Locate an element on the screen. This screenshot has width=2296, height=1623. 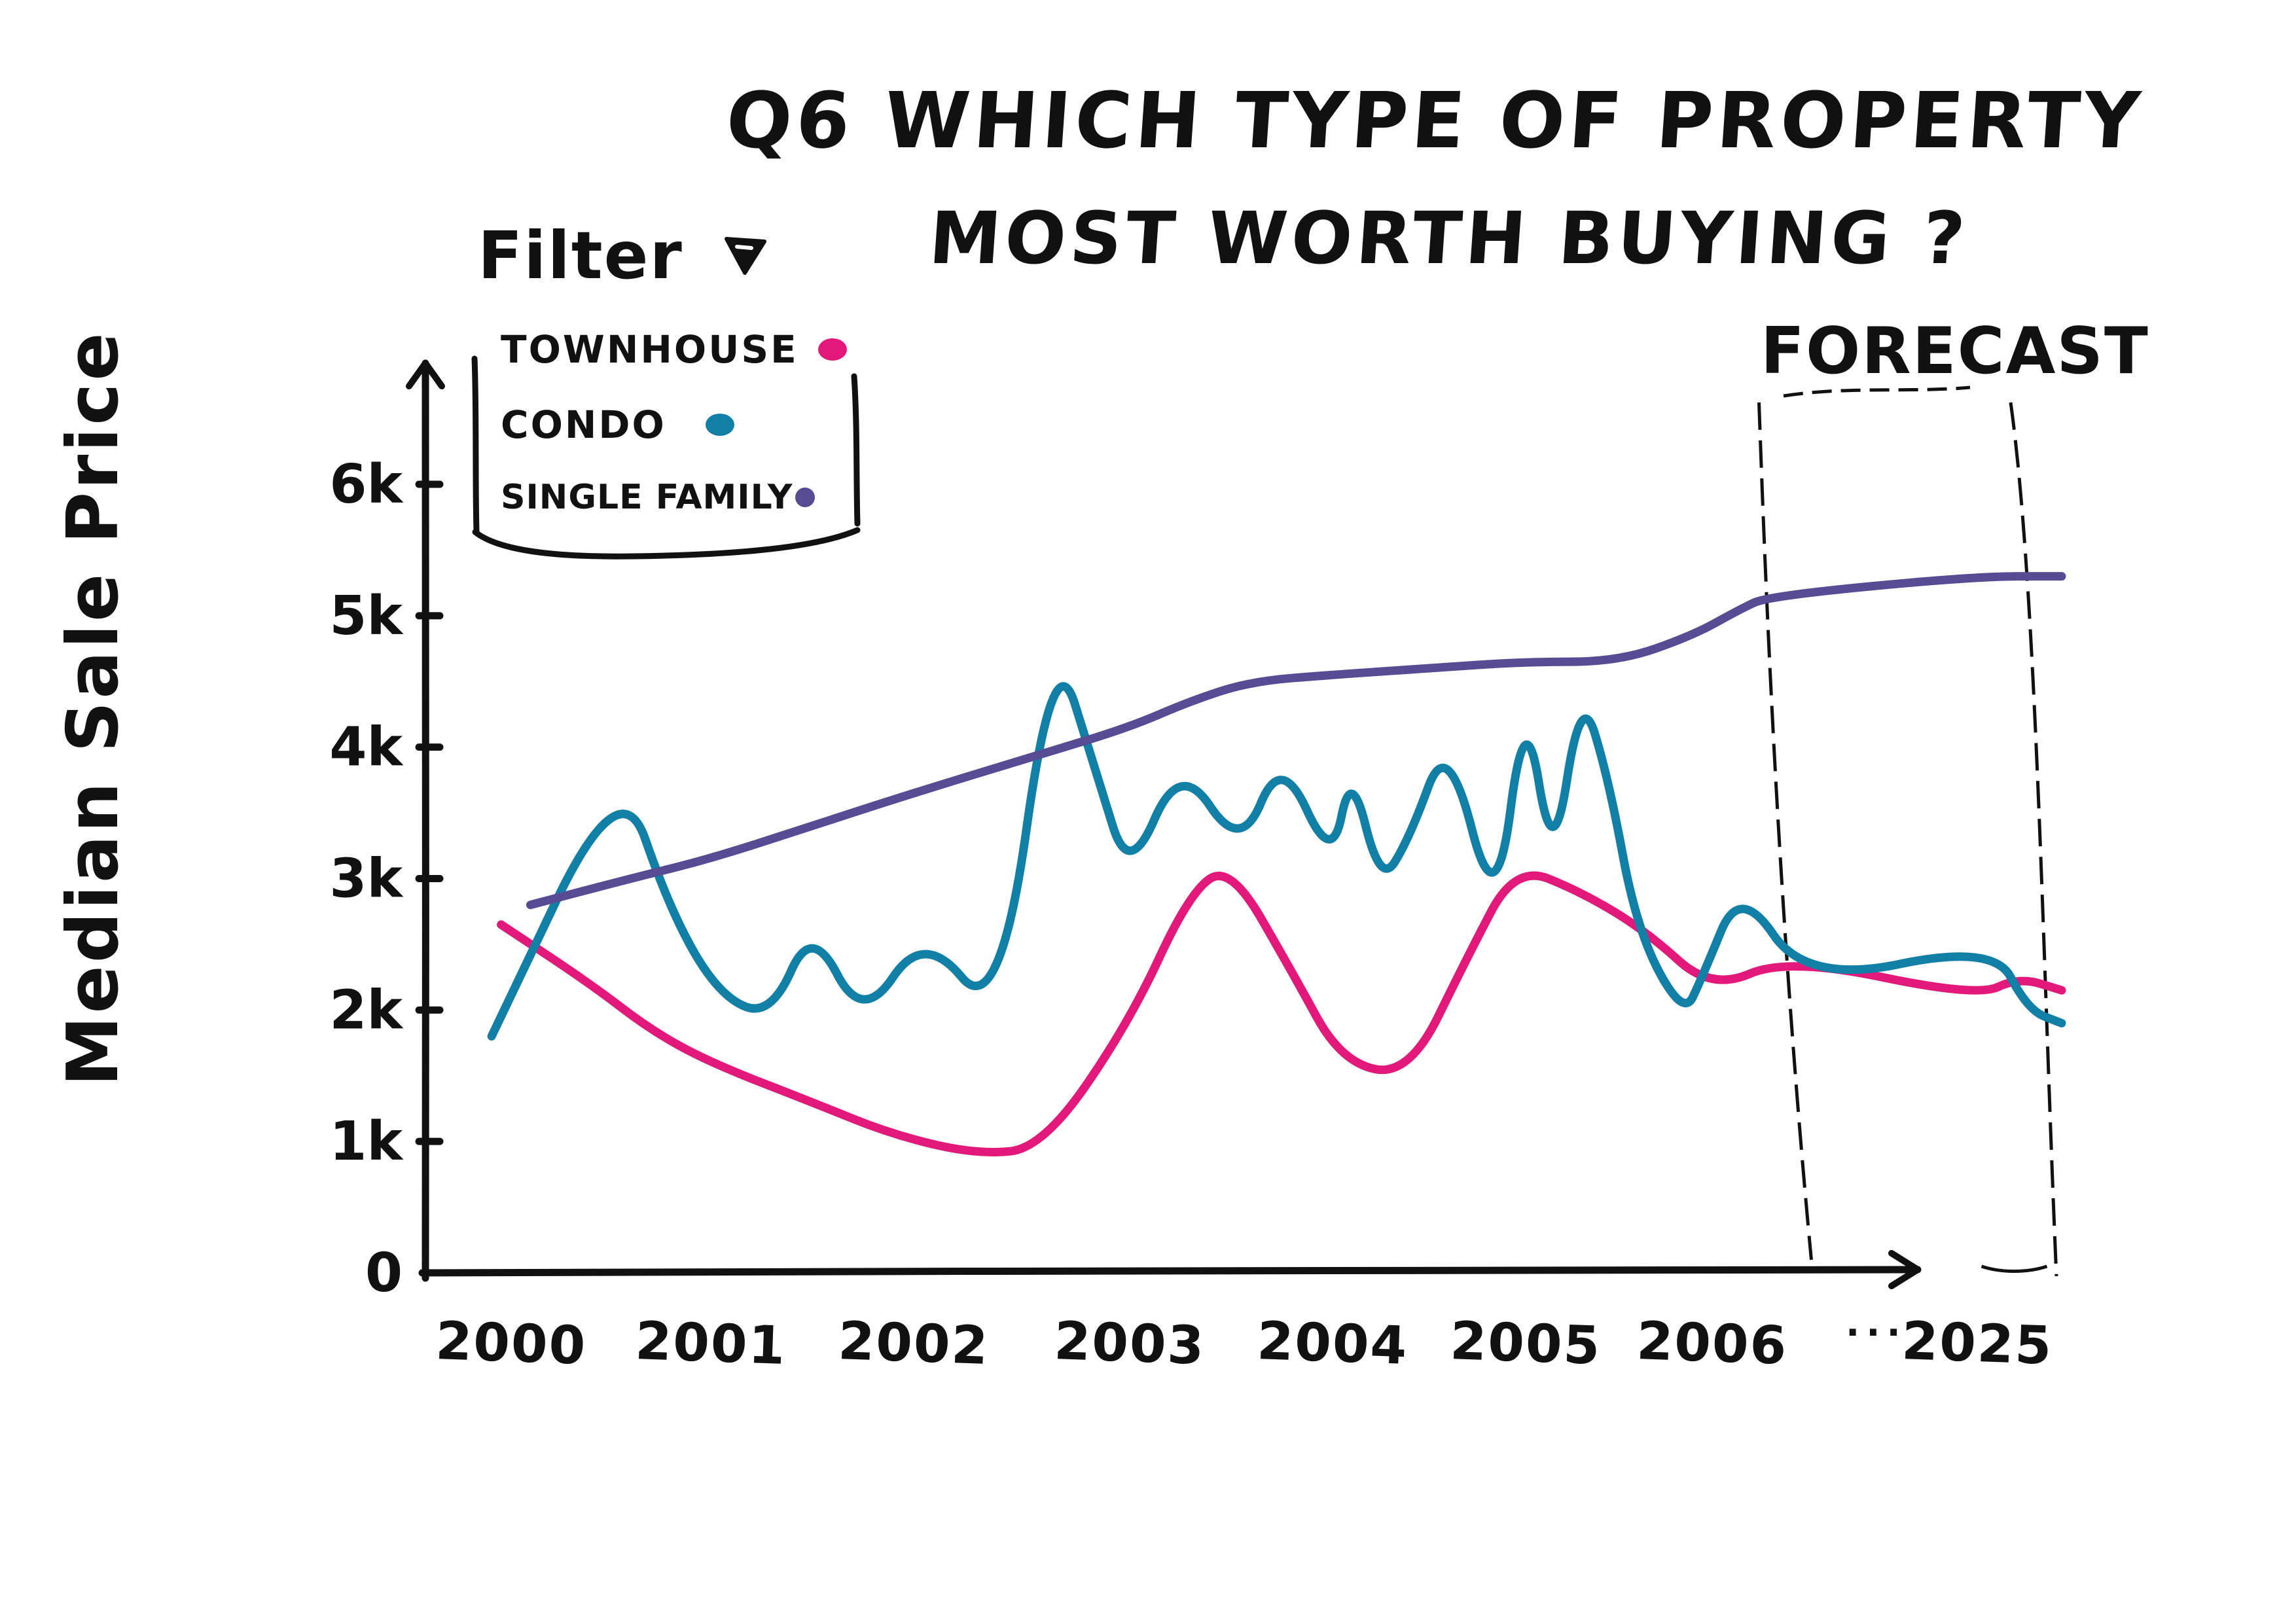
legend-swatch-townhouse is located at coordinates (832, 350).